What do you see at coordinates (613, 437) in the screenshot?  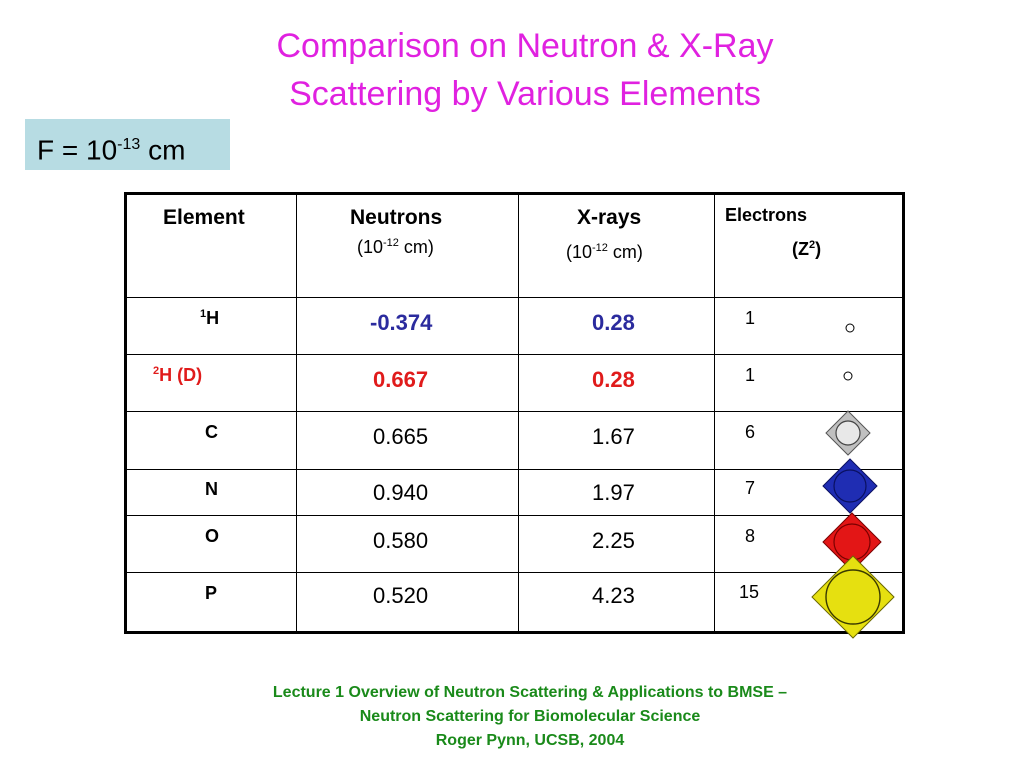 I see `row-xrays-value: 1.67` at bounding box center [613, 437].